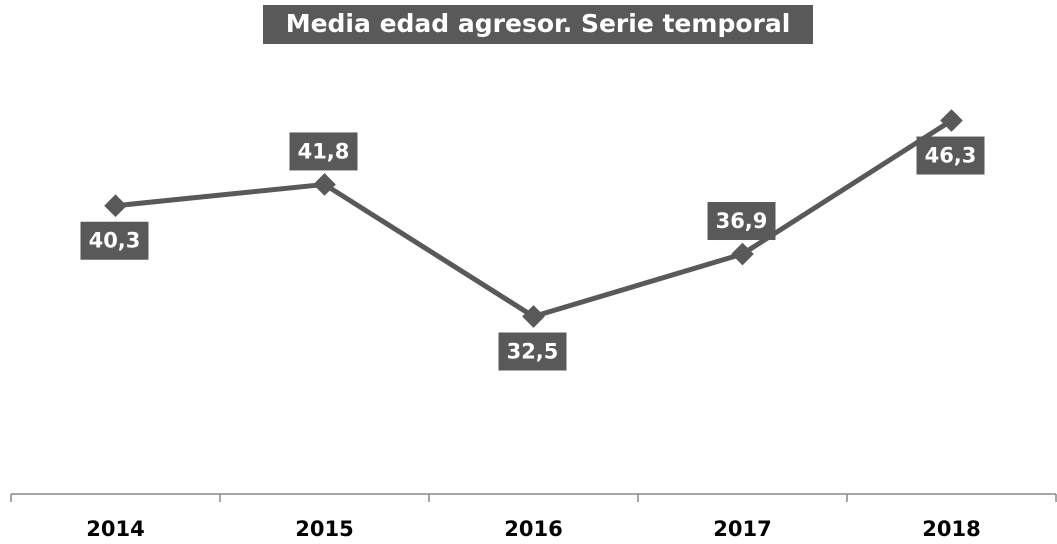 This screenshot has width=1057, height=544. I want to click on data-label: 40,3, so click(115, 241).